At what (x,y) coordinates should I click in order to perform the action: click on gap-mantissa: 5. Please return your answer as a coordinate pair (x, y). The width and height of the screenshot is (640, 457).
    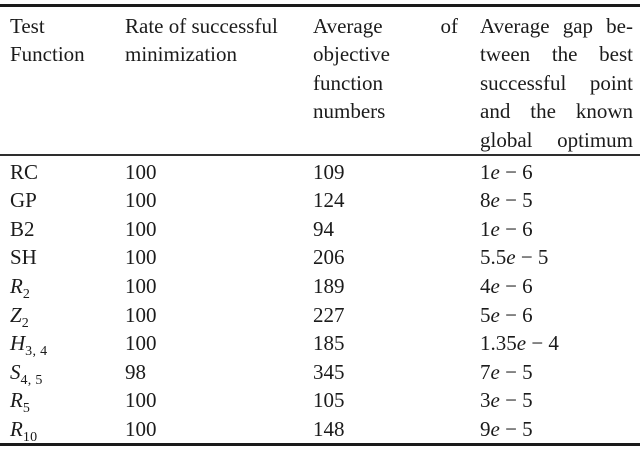
    Looking at the image, I should click on (485, 314).